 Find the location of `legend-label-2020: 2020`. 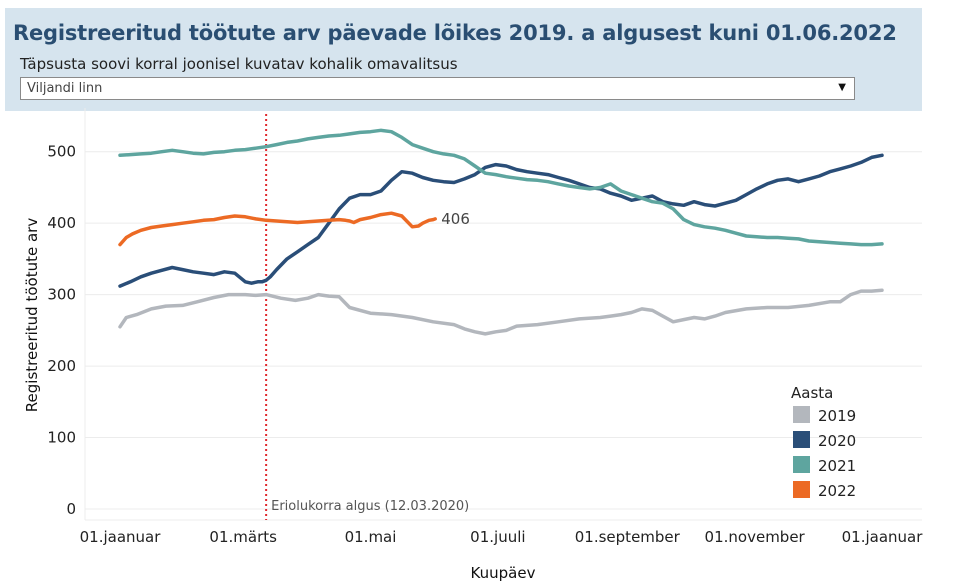

legend-label-2020: 2020 is located at coordinates (837, 441).